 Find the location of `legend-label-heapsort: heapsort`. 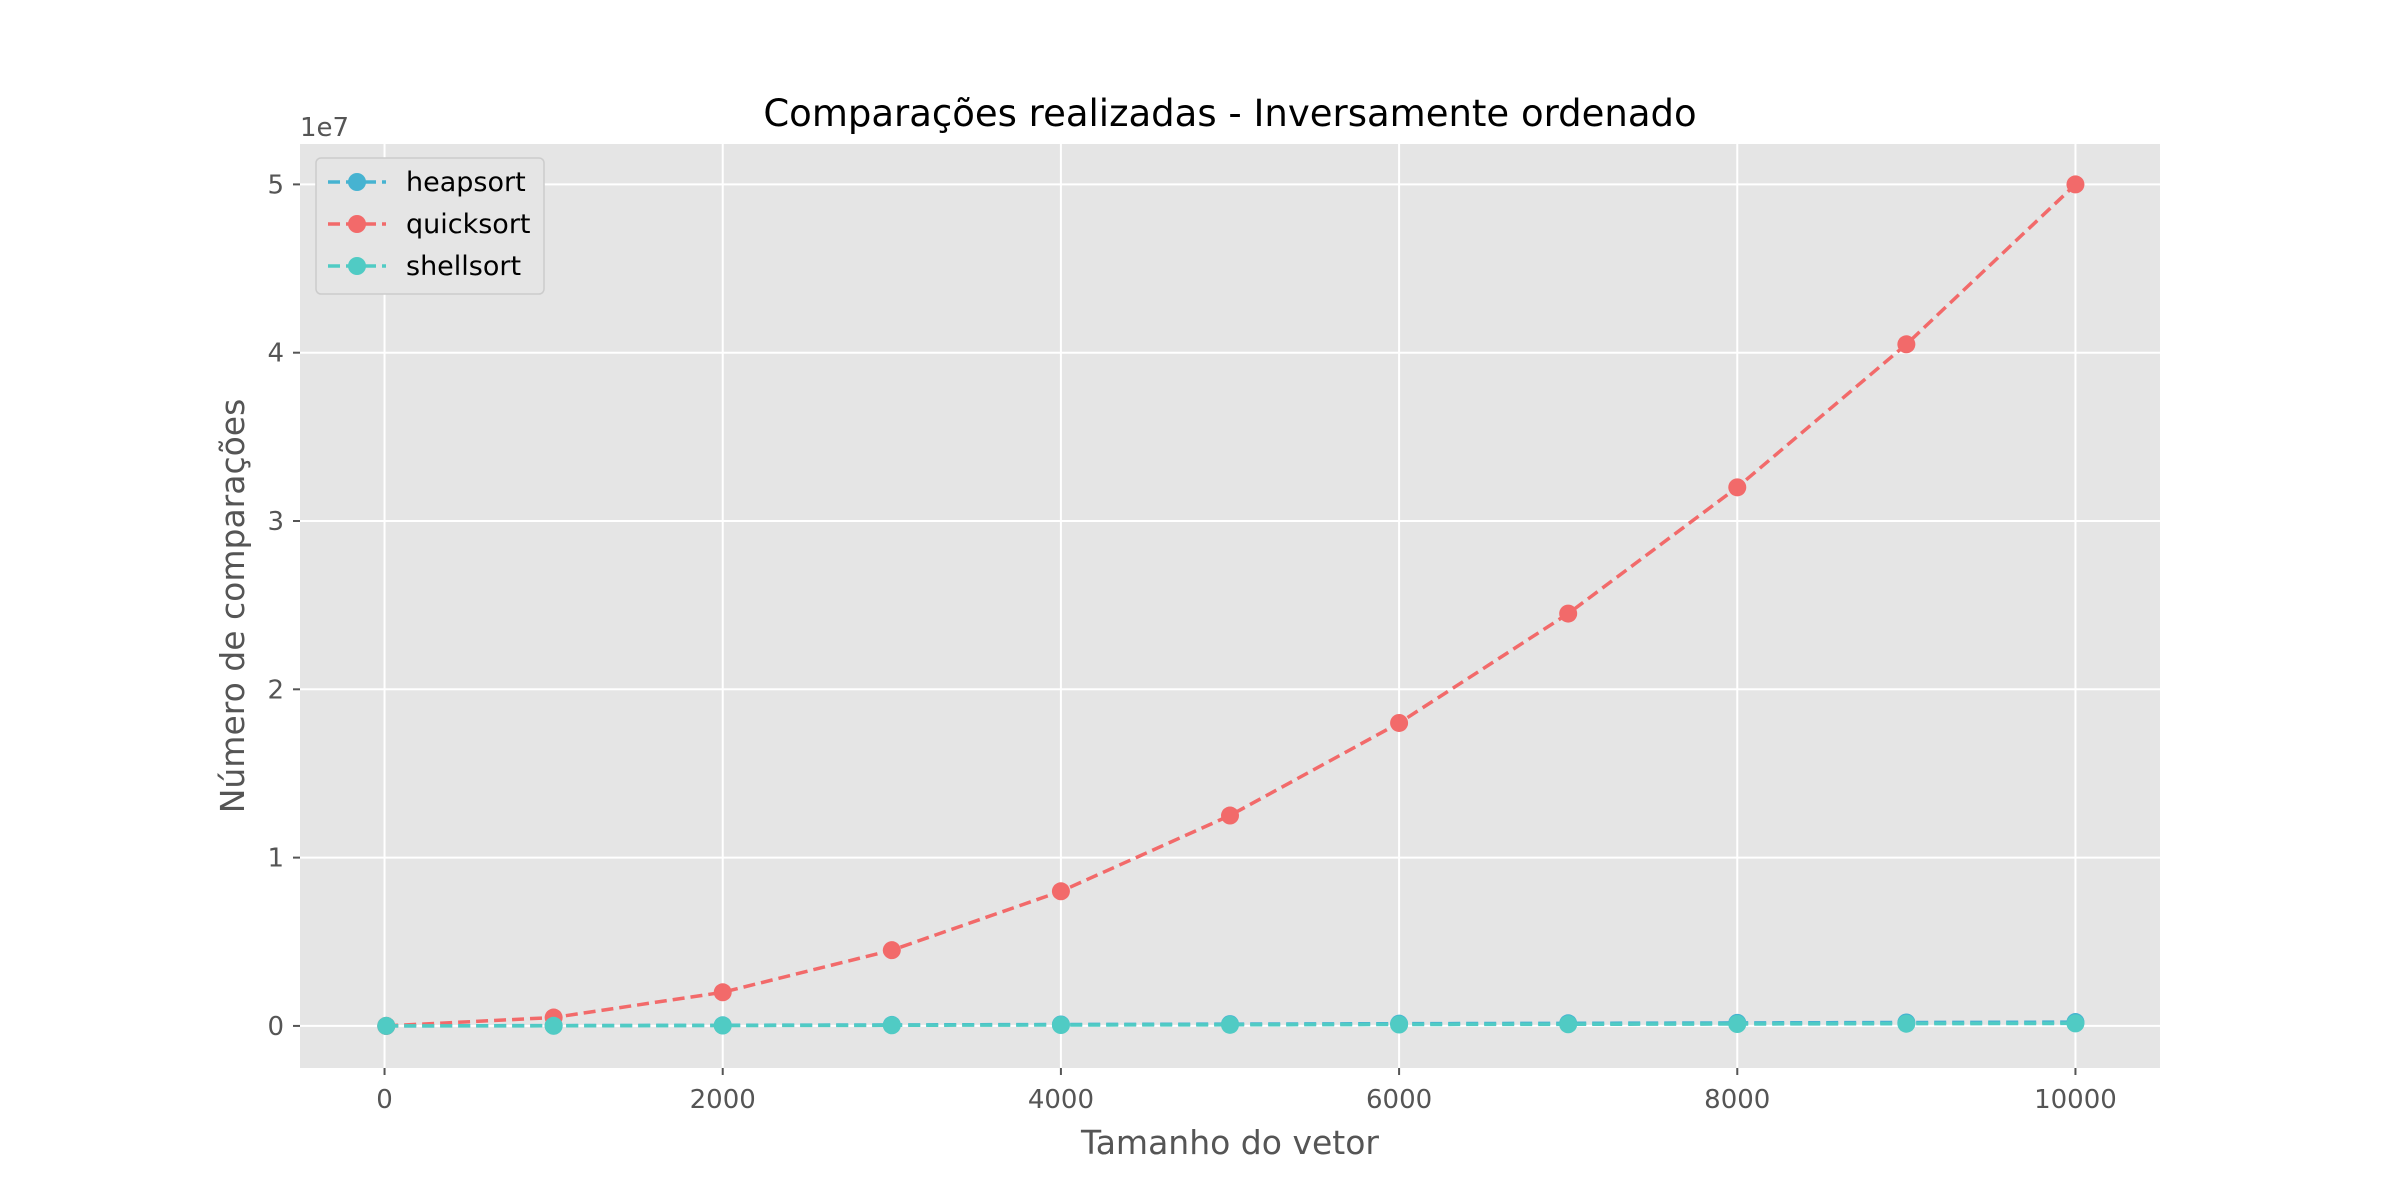

legend-label-heapsort: heapsort is located at coordinates (466, 182).